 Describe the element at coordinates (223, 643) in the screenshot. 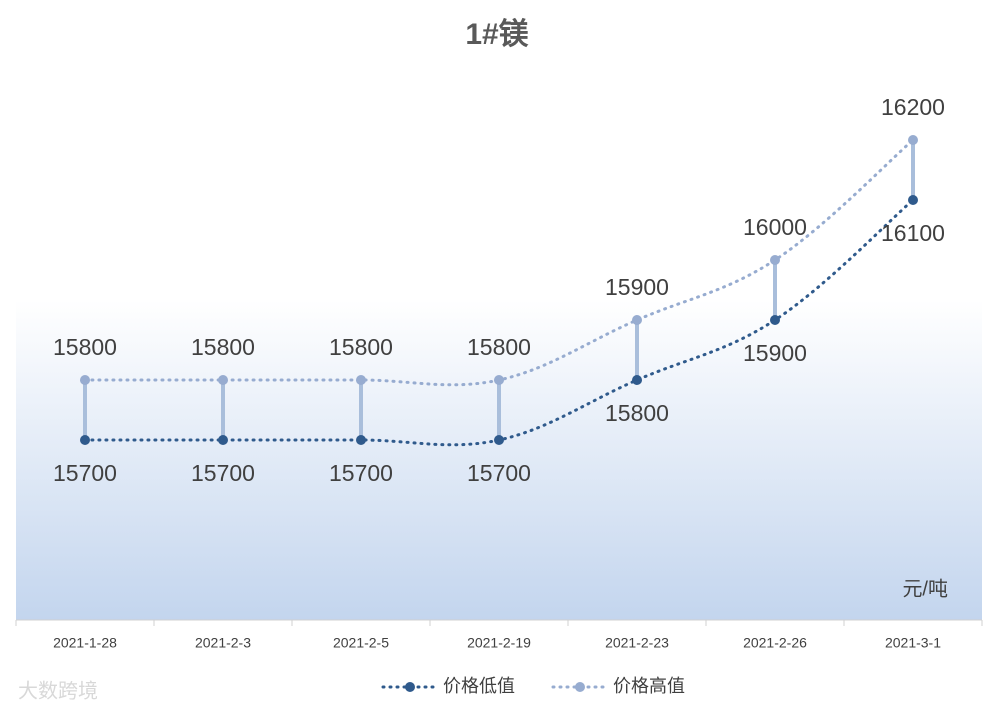

I see `x-tick-label: 2021-2-3` at that location.